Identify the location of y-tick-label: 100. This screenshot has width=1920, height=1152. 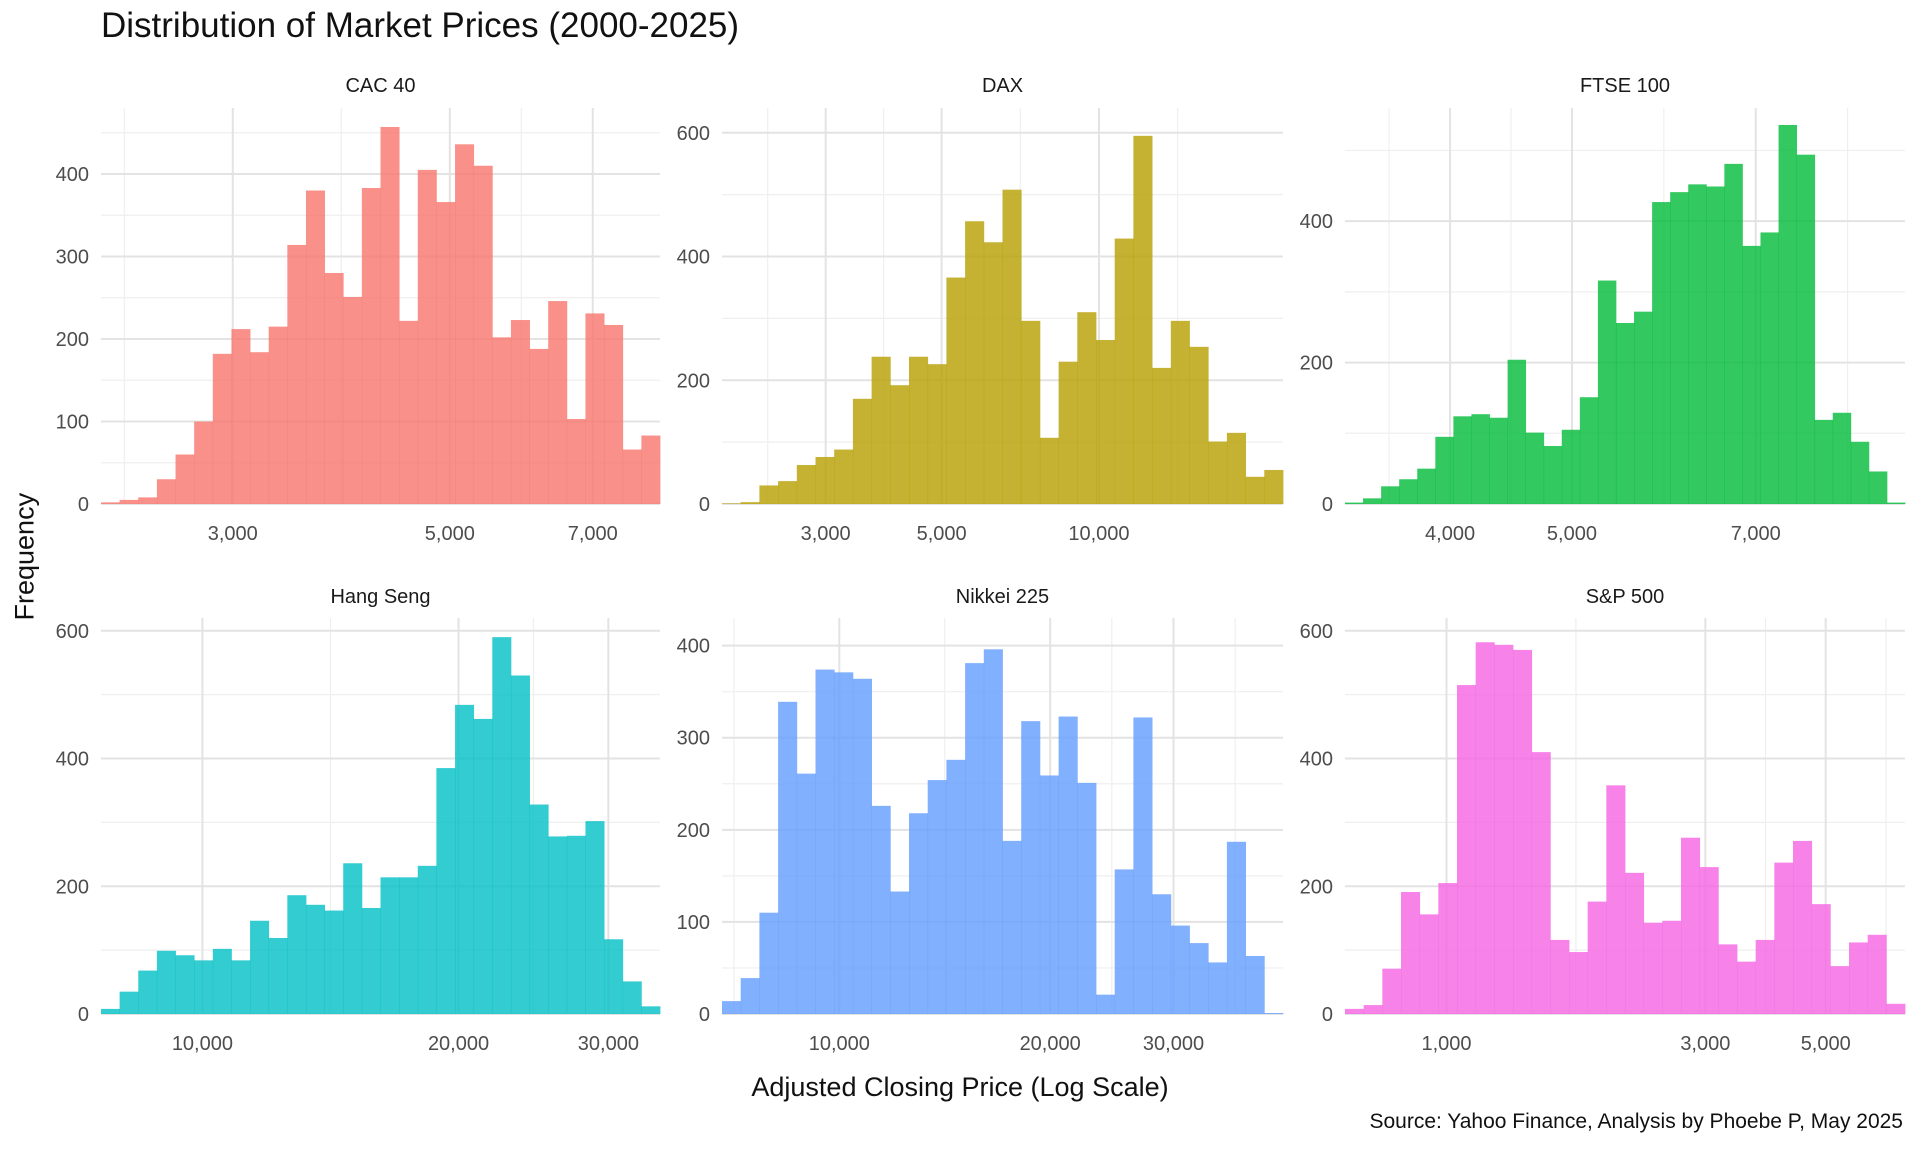
(693, 923).